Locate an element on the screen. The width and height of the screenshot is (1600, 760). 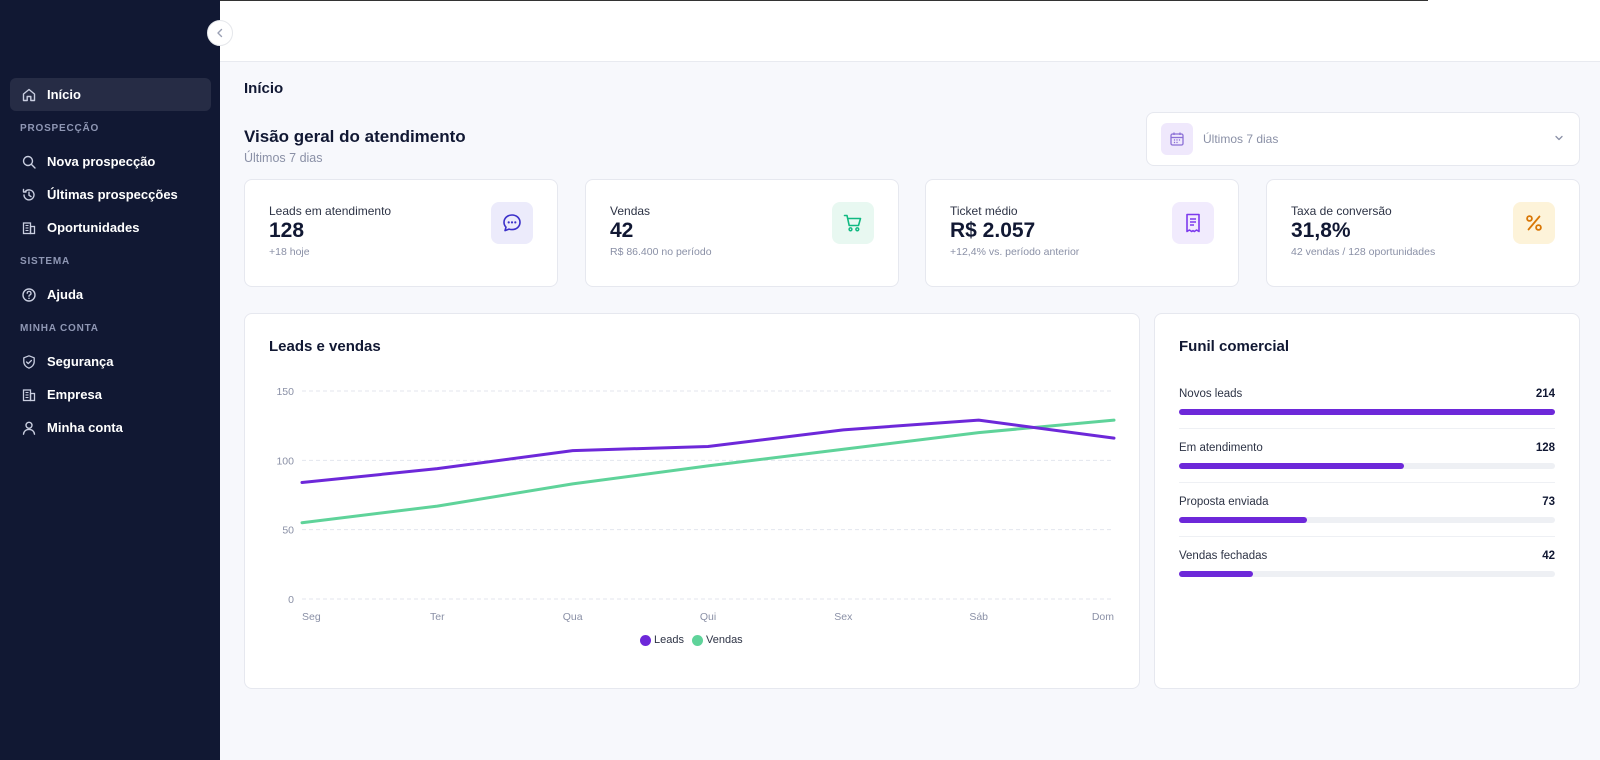
kpi-subtext: 42 vendas / 128 oportunidades is located at coordinates (1363, 252).